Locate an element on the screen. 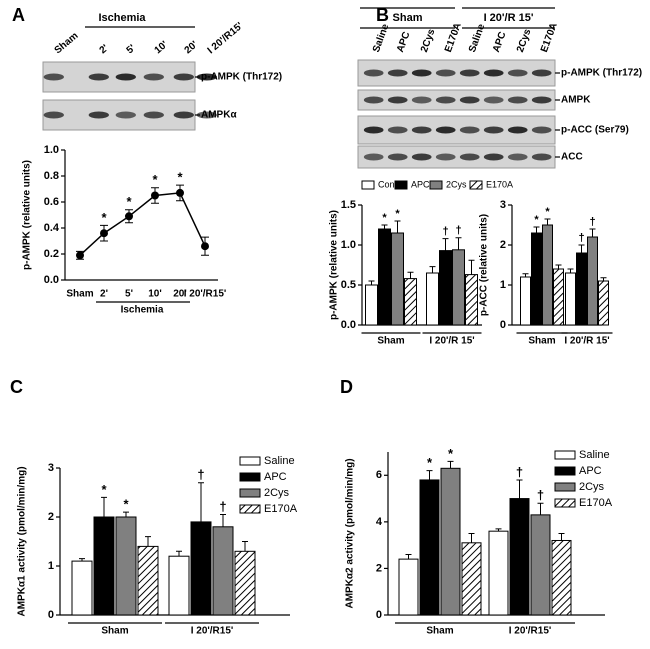 The width and height of the screenshot is (650, 649). blot-group-label: I 20'/R 15' is located at coordinates (509, 18).